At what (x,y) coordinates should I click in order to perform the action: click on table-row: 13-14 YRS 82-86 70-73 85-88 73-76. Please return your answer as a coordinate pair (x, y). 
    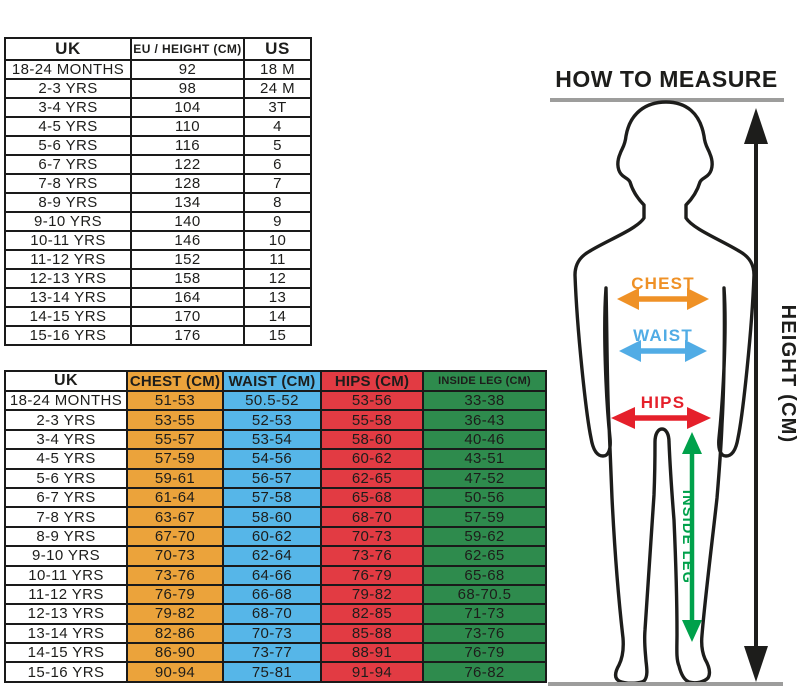
    Looking at the image, I should click on (275, 633).